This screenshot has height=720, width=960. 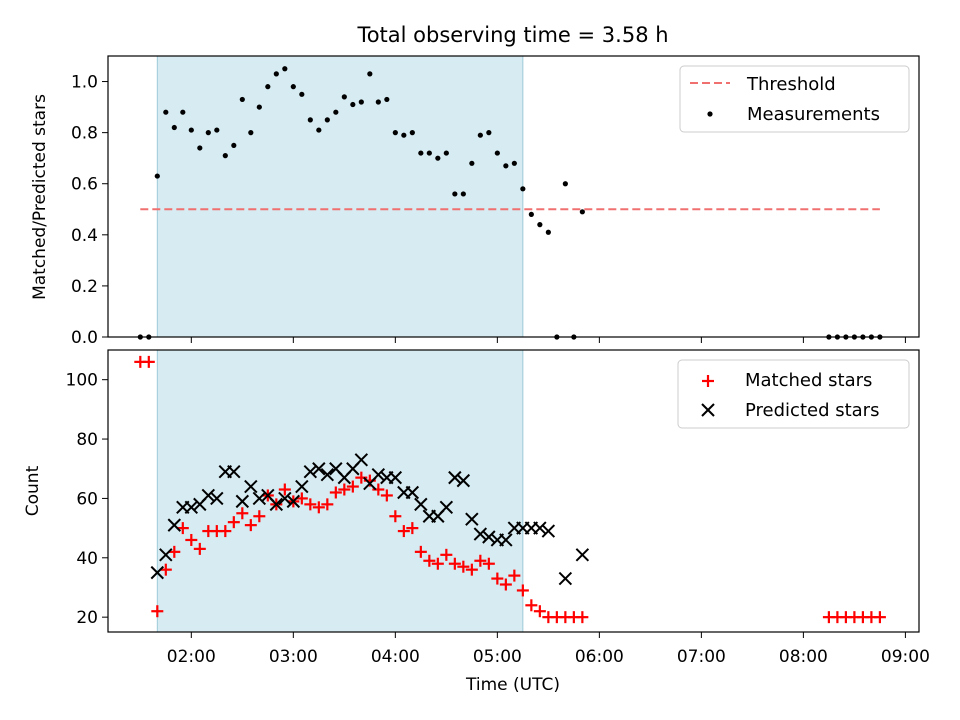 What do you see at coordinates (808, 380) in the screenshot?
I see `matched-legend-label: Matched stars` at bounding box center [808, 380].